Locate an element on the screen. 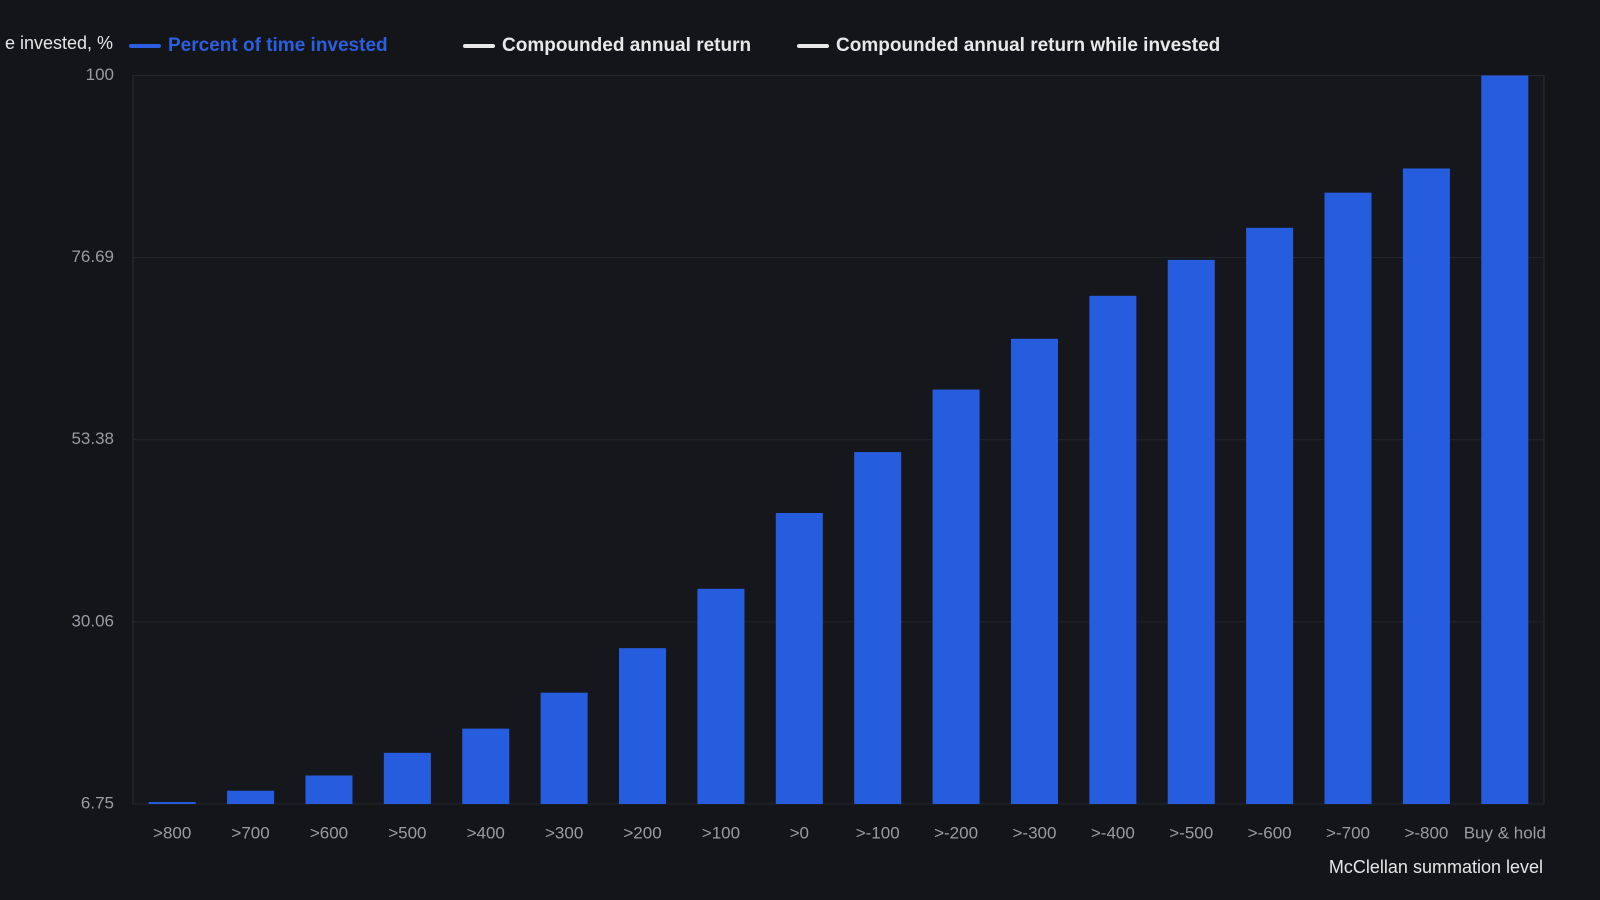 The image size is (1600, 900). legend-label: Compounded annual return while invested is located at coordinates (1028, 45).